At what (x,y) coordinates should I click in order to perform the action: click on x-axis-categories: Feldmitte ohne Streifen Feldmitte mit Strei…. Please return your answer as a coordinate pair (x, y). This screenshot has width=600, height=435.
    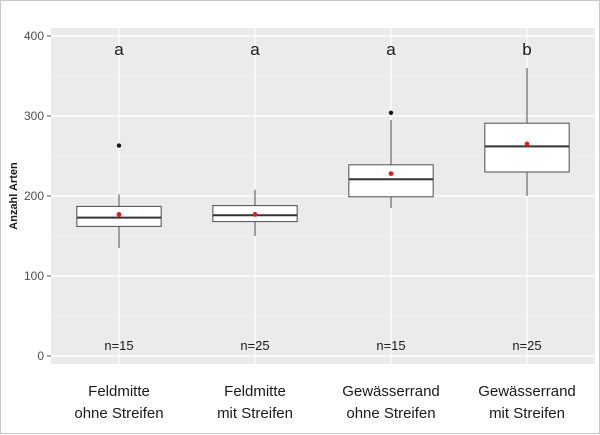
    Looking at the image, I should click on (324, 402).